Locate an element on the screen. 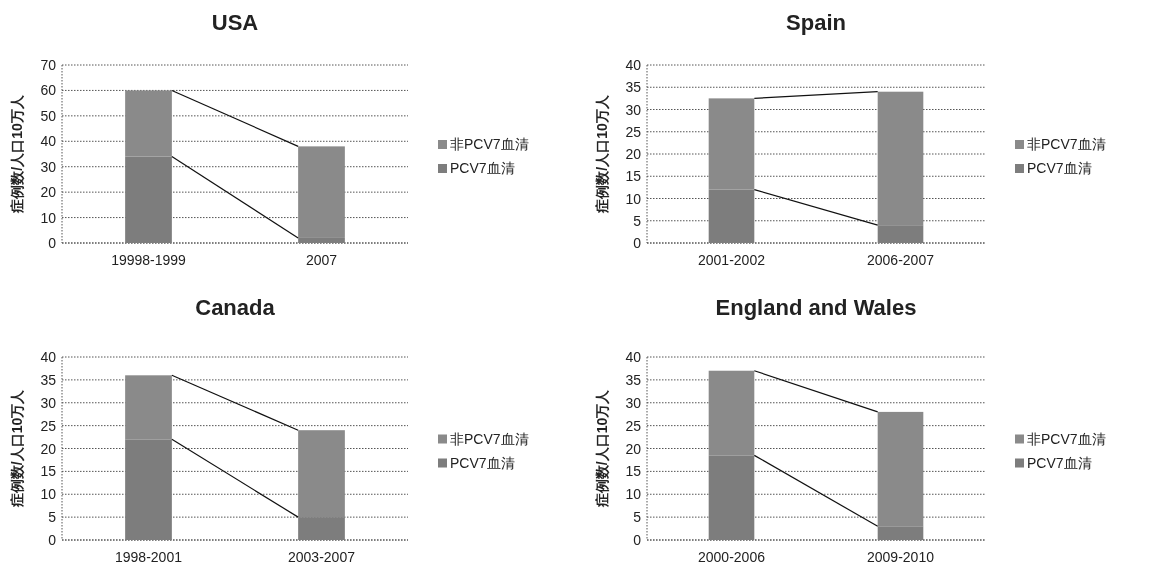 Image resolution: width=1149 pixels, height=567 pixels. chart-title: Spain is located at coordinates (816, 22).